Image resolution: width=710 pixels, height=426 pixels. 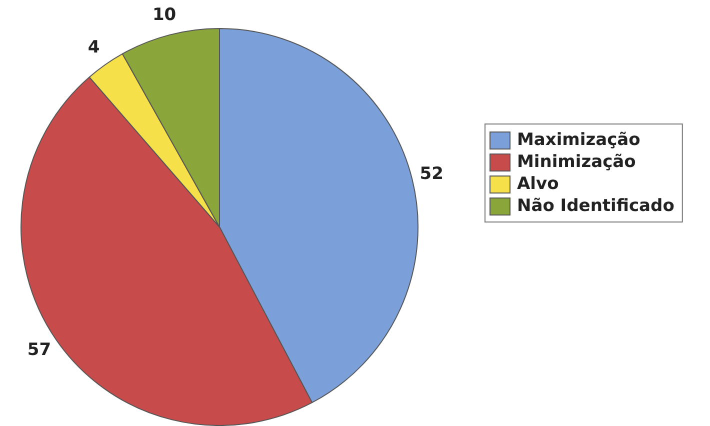 I want to click on legend-label: Não Identificado, so click(x=595, y=206).